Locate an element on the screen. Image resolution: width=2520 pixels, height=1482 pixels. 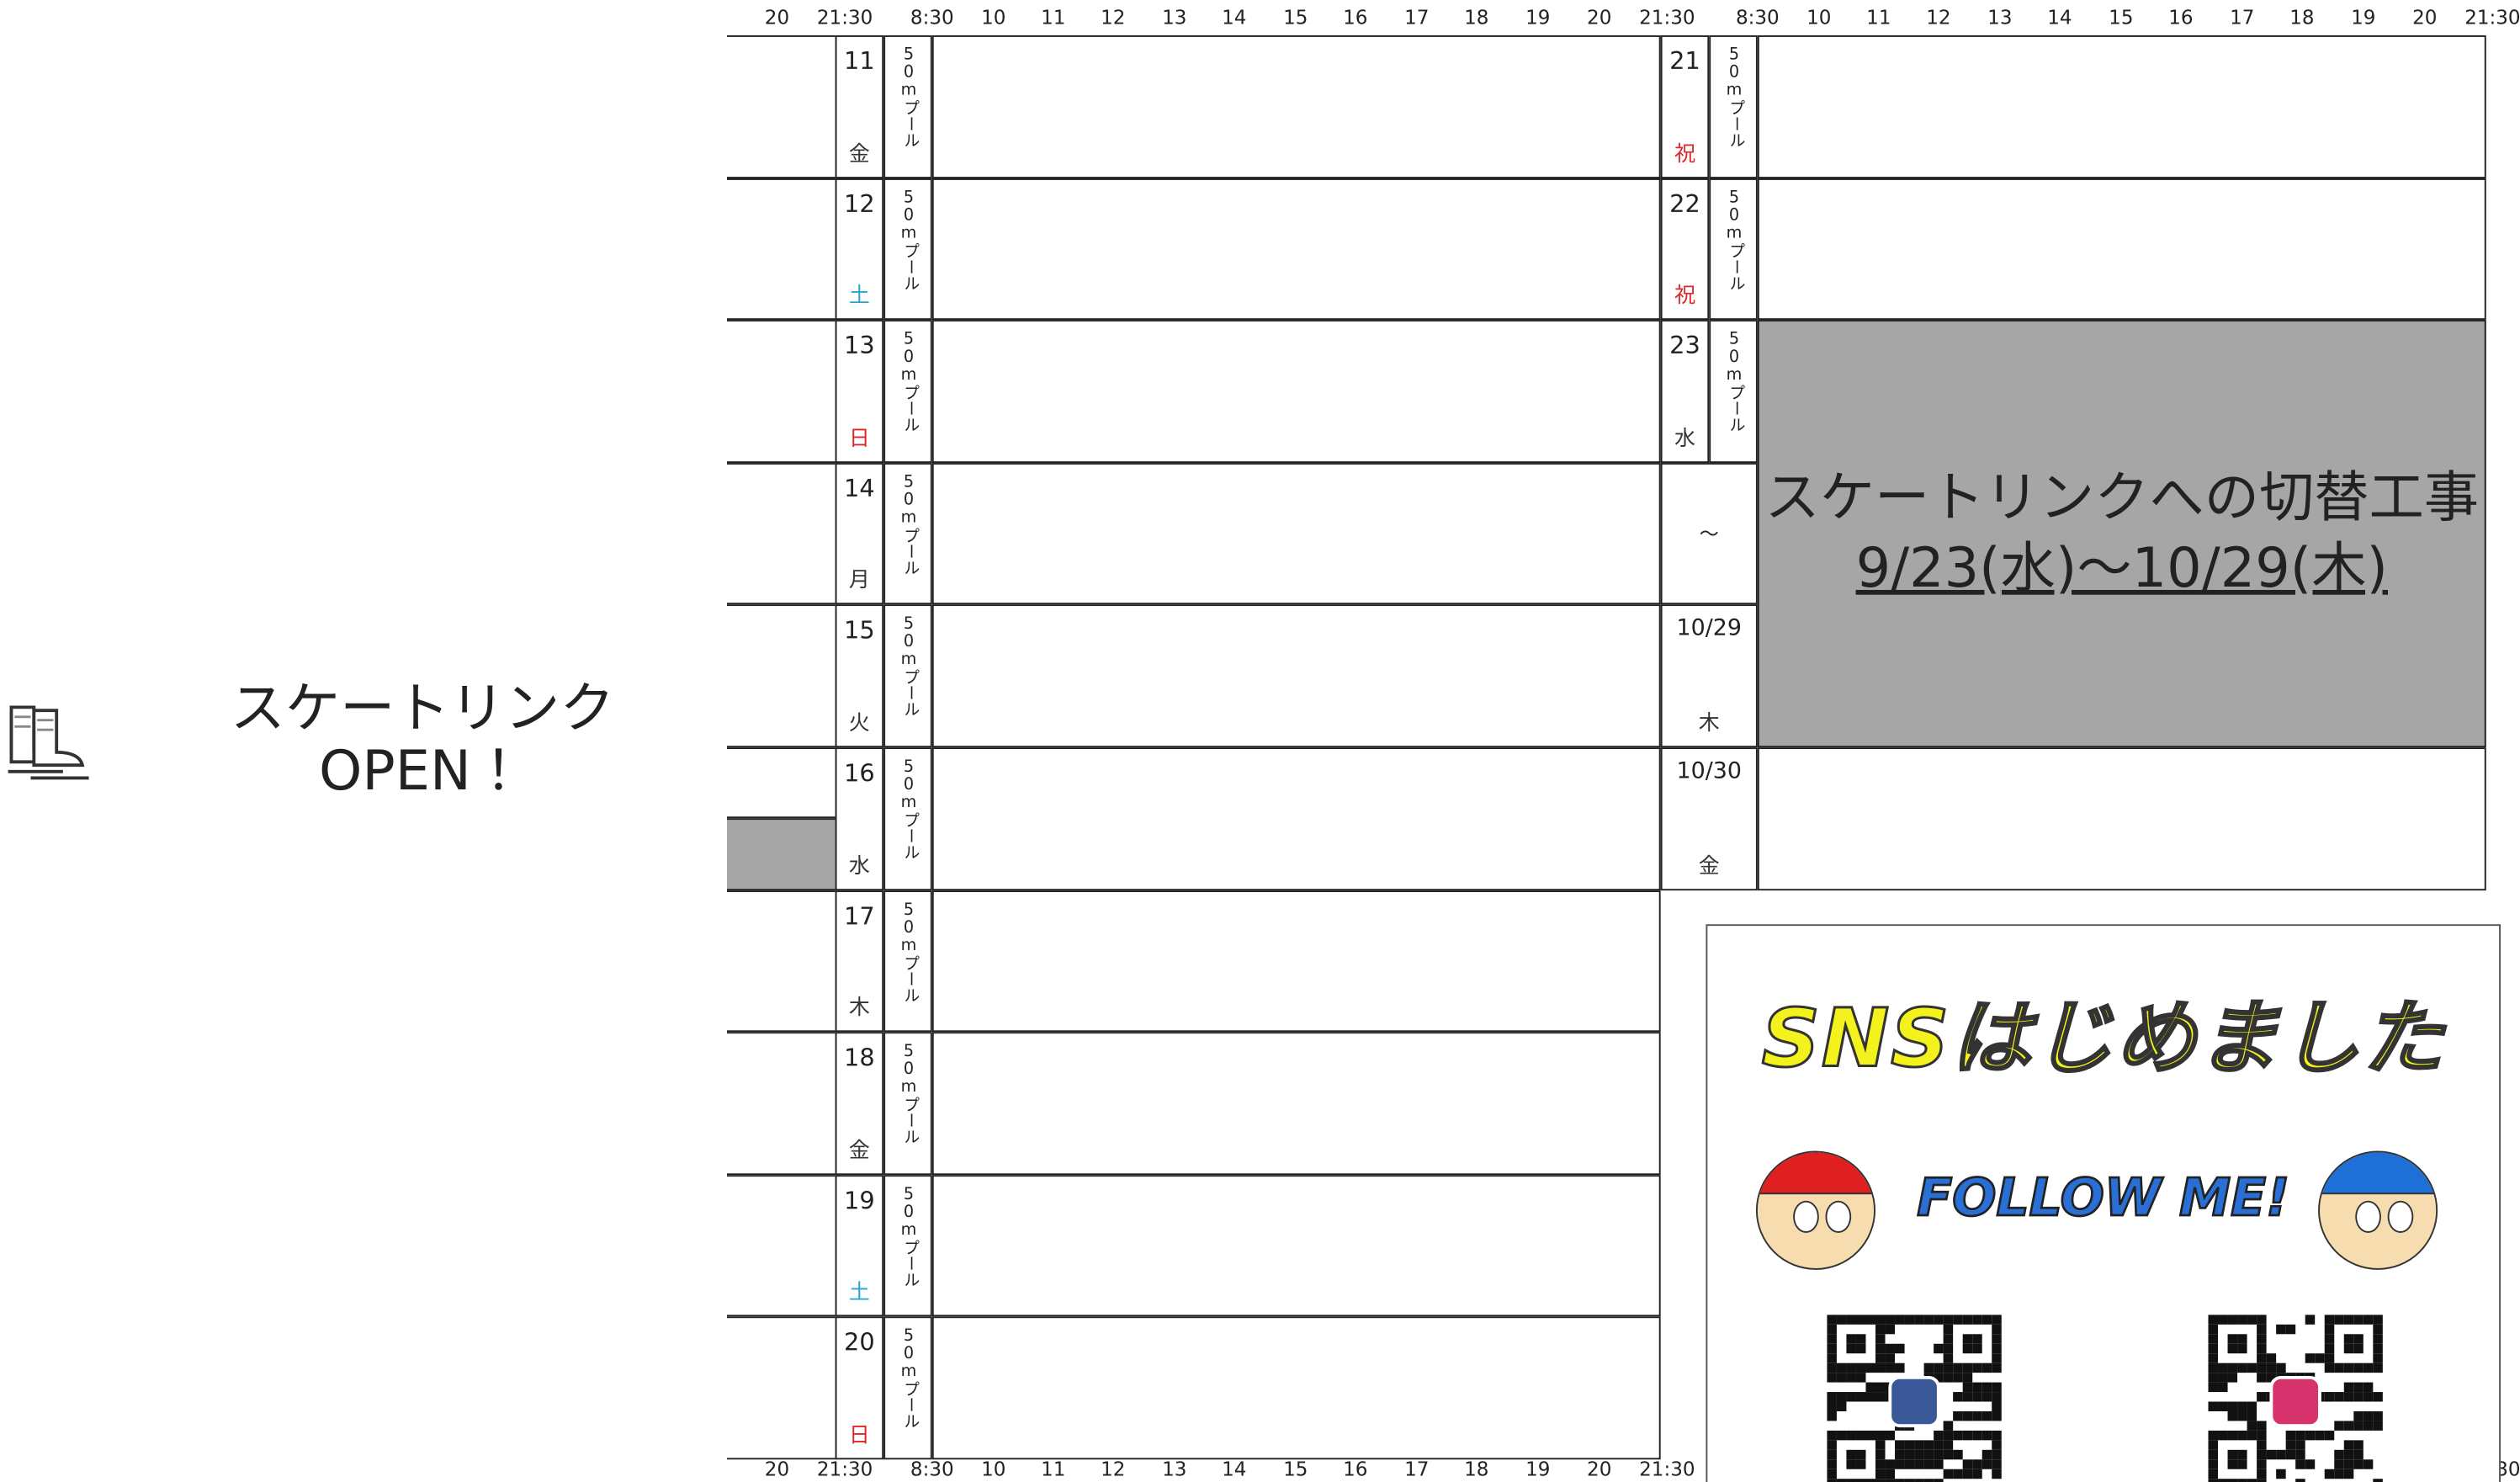
weekday: 木 is located at coordinates (859, 1009).